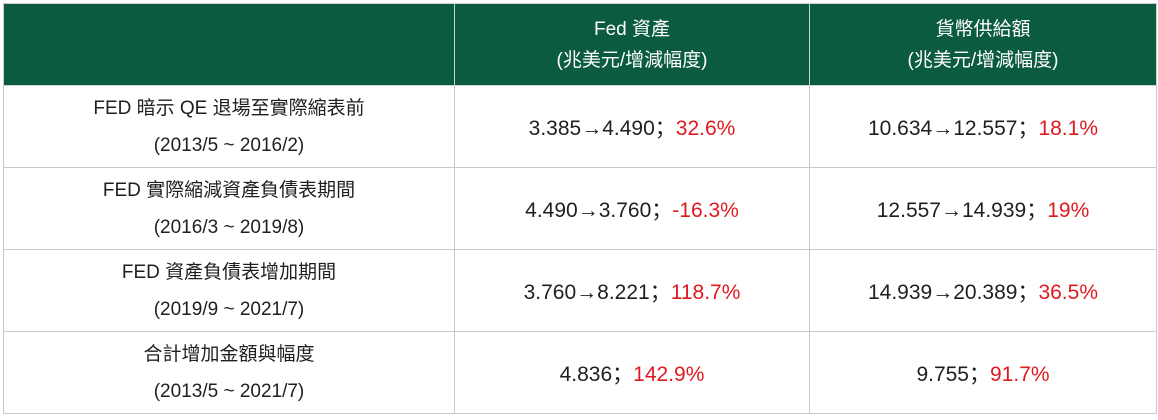 This screenshot has height=420, width=1158. Describe the element at coordinates (953, 128) in the screenshot. I see `money-supply-range: 10.634→12.557；` at that location.